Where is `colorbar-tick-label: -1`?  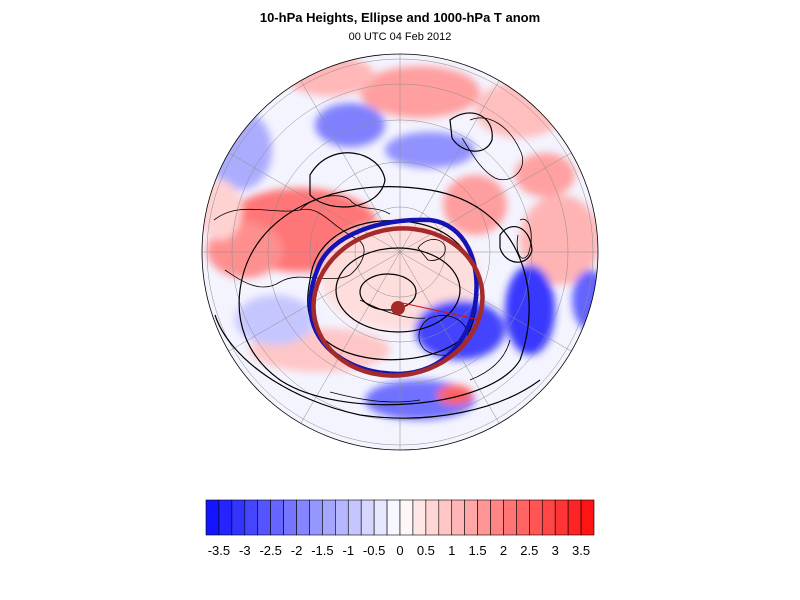 colorbar-tick-label: -1 is located at coordinates (348, 550).